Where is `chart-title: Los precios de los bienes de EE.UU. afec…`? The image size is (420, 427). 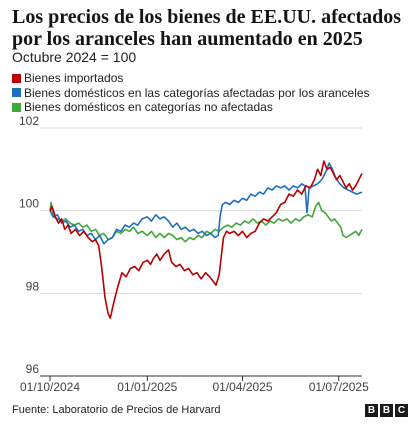 chart-title: Los precios de los bienes de EE.UU. afec… is located at coordinates (207, 28).